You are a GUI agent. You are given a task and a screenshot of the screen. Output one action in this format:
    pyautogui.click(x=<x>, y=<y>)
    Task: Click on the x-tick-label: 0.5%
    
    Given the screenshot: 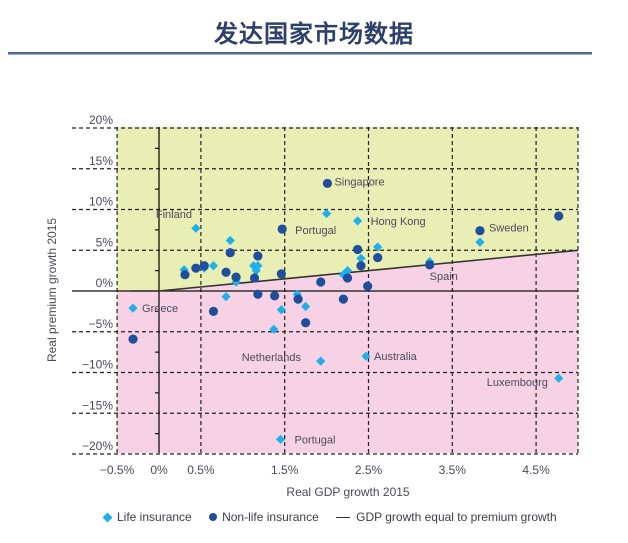 What is the action you would take?
    pyautogui.click(x=201, y=470)
    